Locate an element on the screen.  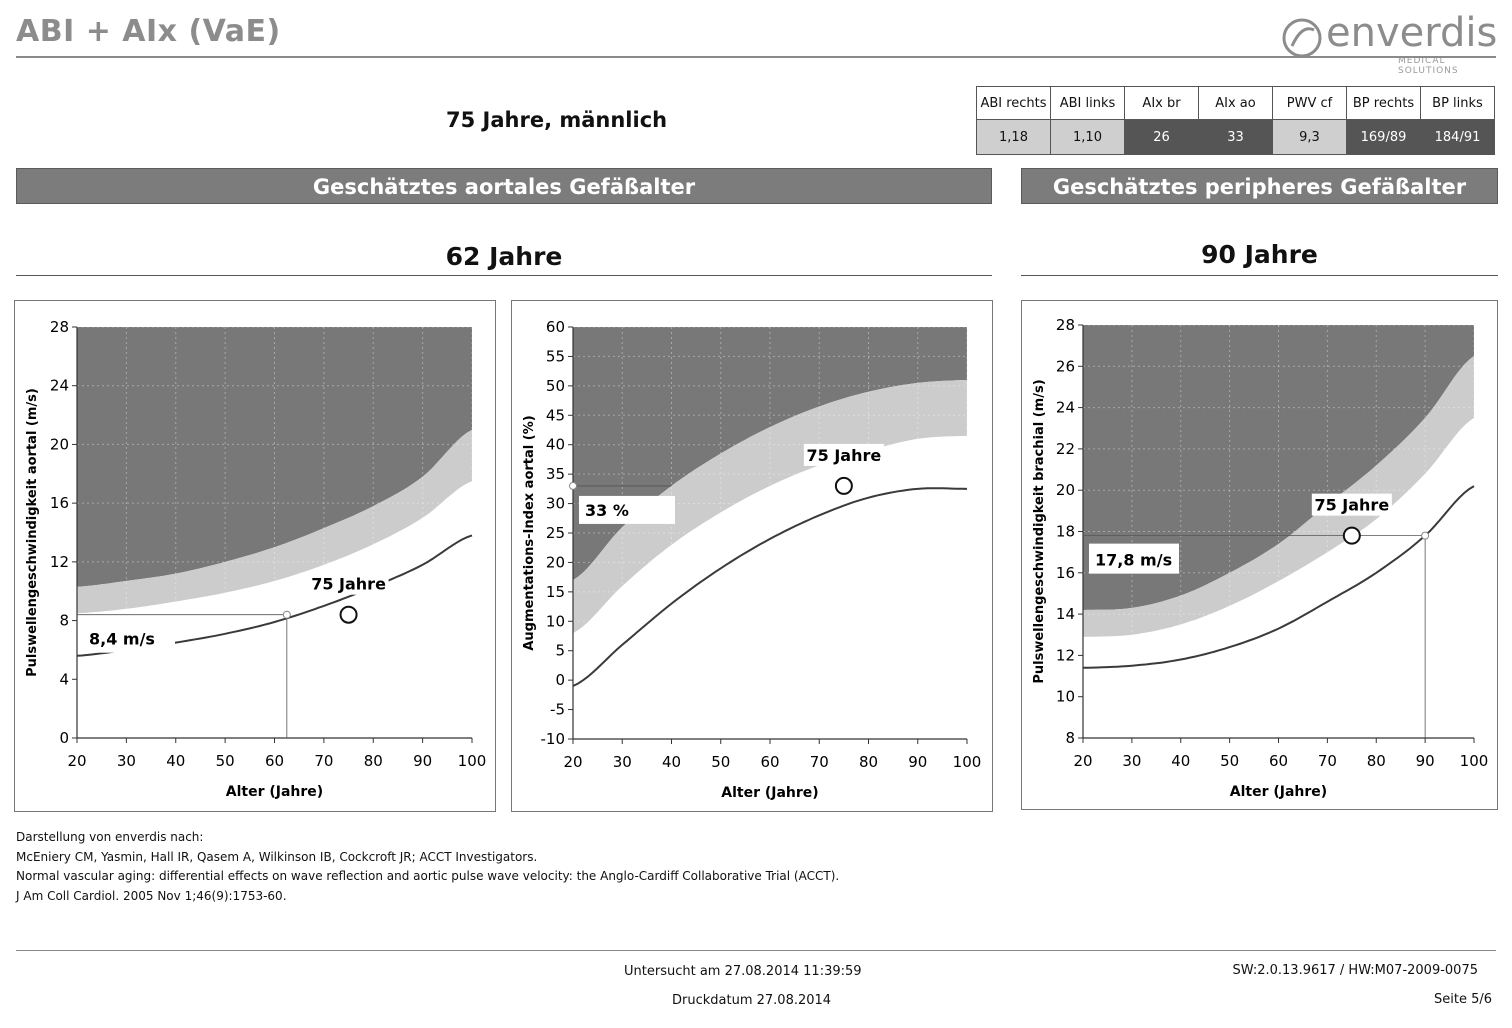
version-info: SW:2.0.13.9617 / HW:M07-2009-0075 is located at coordinates (1355, 970).